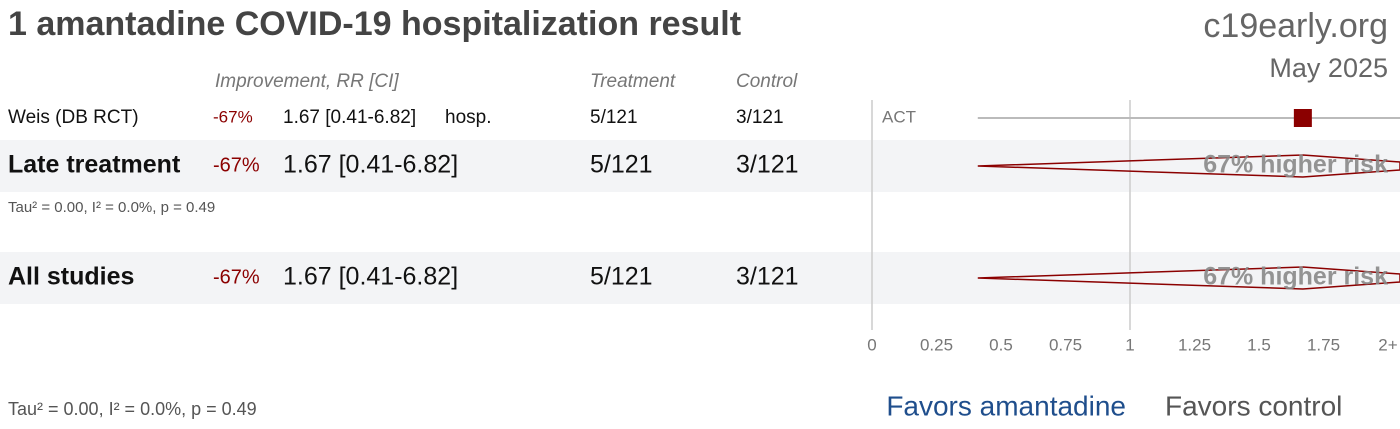 The image size is (1400, 429). What do you see at coordinates (1065, 344) in the screenshot?
I see `x-tick-label: 0.75` at bounding box center [1065, 344].